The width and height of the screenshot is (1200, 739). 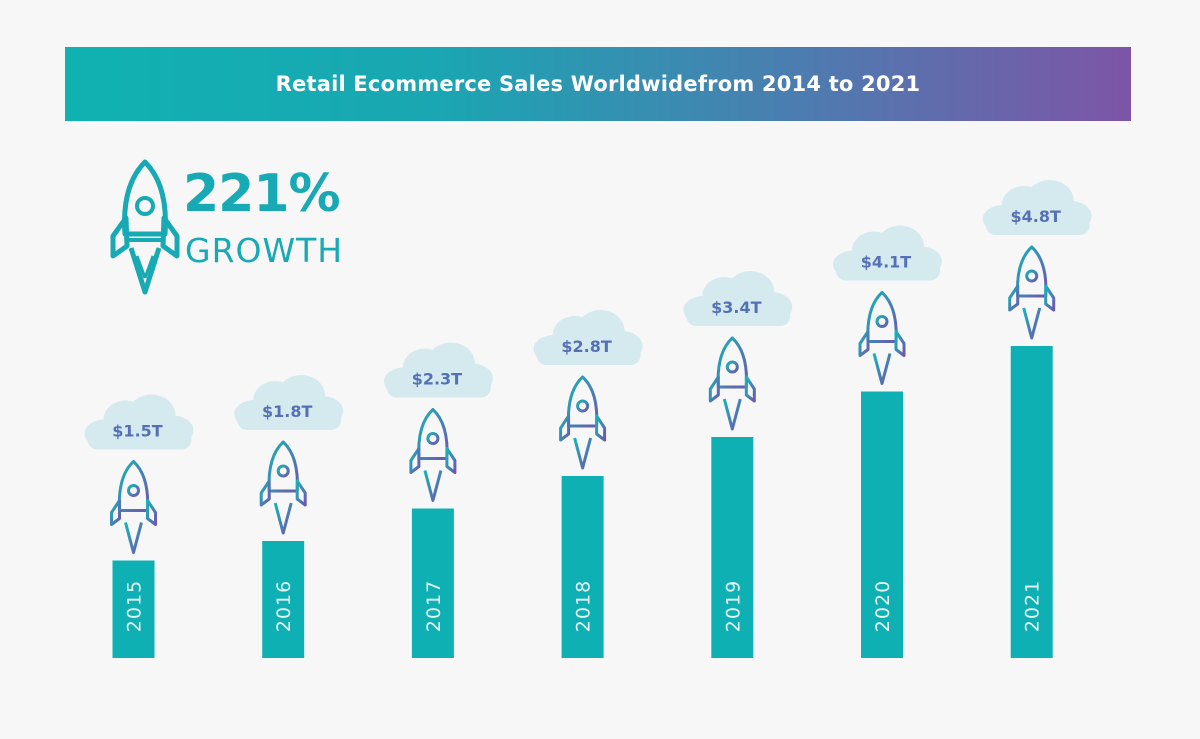 What do you see at coordinates (732, 547) in the screenshot?
I see `bar-2019` at bounding box center [732, 547].